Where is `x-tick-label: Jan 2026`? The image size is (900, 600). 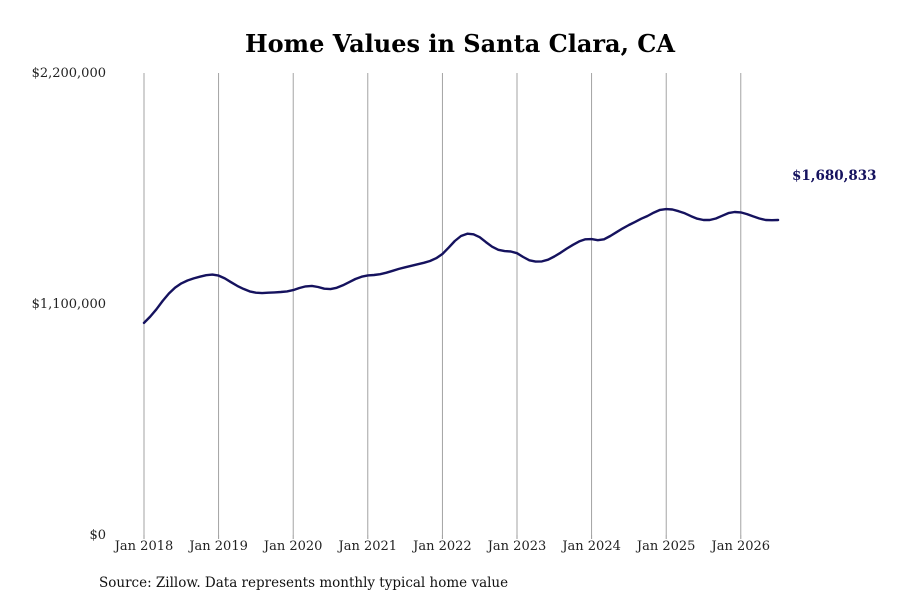 x-tick-label: Jan 2026 is located at coordinates (740, 546).